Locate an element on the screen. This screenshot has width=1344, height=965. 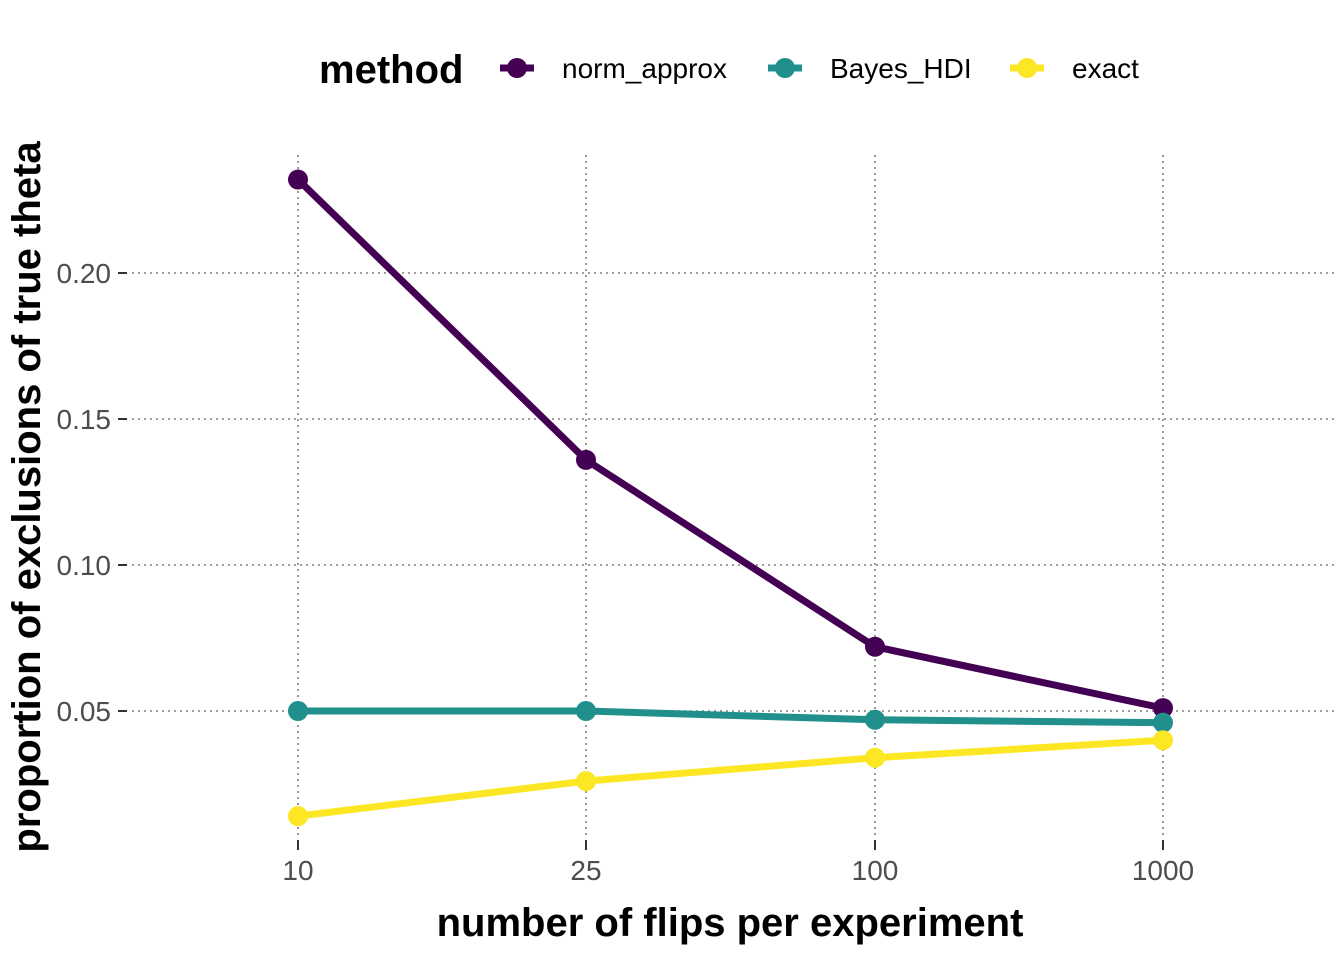
legend-item-Bayes_HDI: Bayes_HDI is located at coordinates (870, 68).